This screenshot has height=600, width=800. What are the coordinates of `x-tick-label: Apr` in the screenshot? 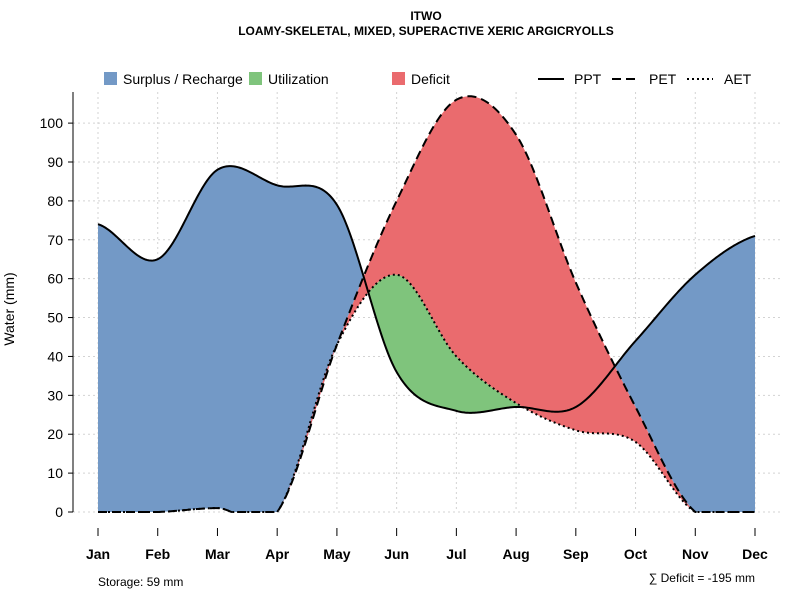 It's located at (277, 554).